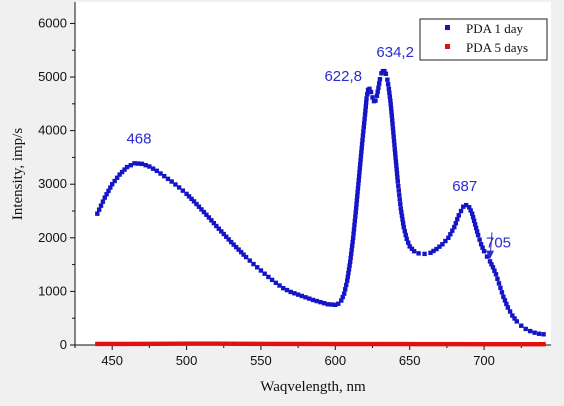 This screenshot has width=564, height=406. What do you see at coordinates (52, 22) in the screenshot?
I see `y-tick-label: 6000` at bounding box center [52, 22].